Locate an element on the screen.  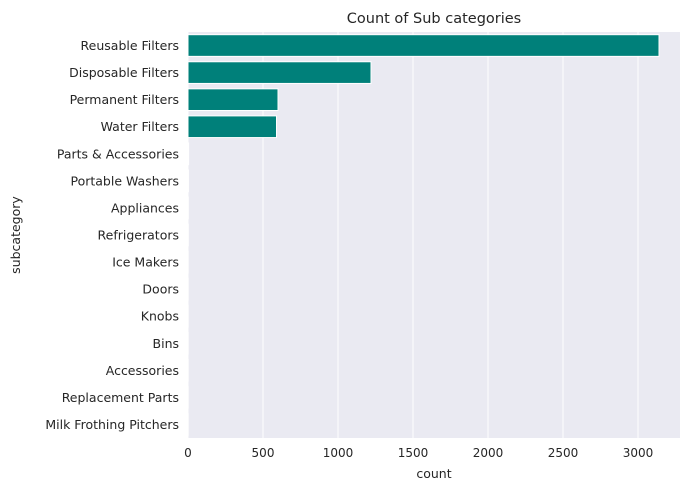
y-tick-label: Bins is located at coordinates (166, 343).